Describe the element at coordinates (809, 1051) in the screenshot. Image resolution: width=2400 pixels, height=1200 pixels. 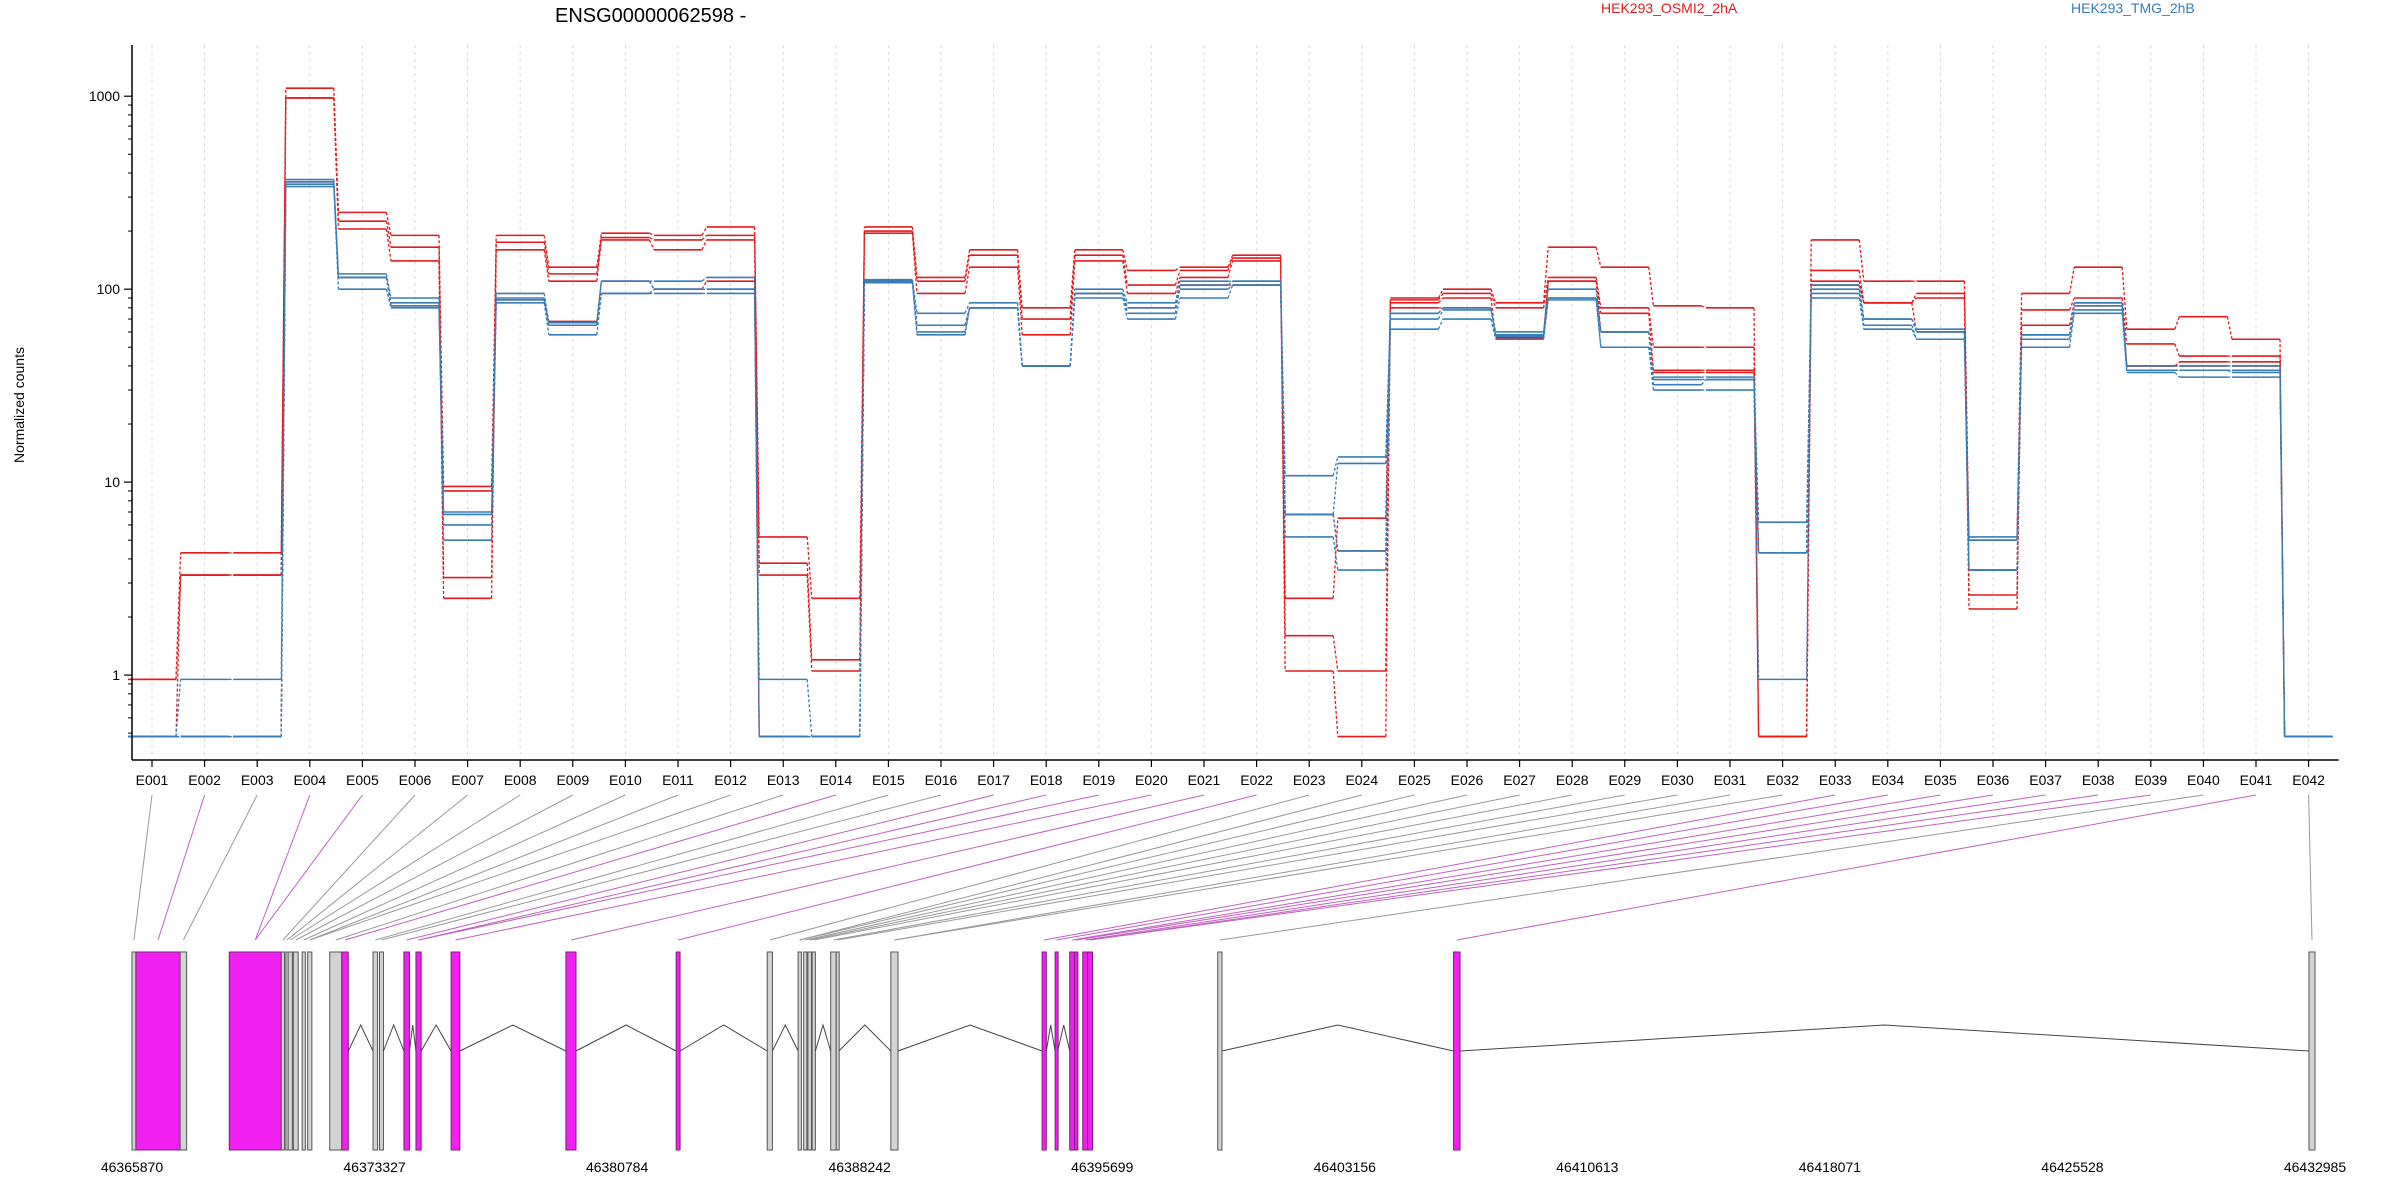
I see `exon-box-e023` at that location.